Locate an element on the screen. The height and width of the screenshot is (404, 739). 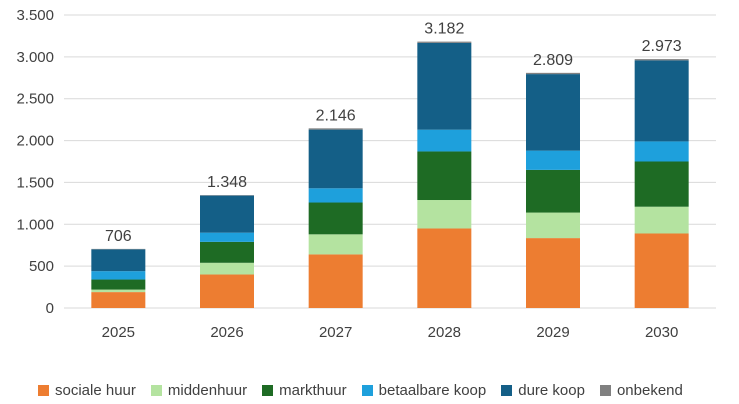
x-tick-label: 2026 is located at coordinates (226, 332).